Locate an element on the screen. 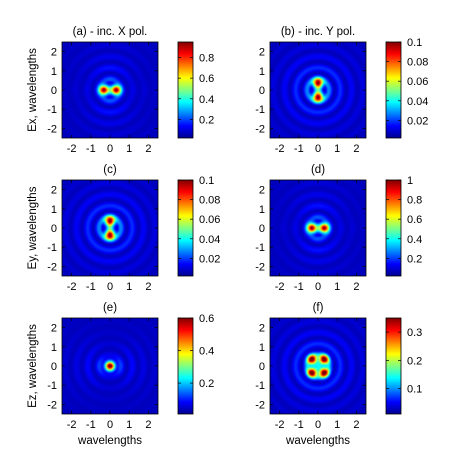  panel-a-title: (a) - inc. X pol. is located at coordinates (110, 32).